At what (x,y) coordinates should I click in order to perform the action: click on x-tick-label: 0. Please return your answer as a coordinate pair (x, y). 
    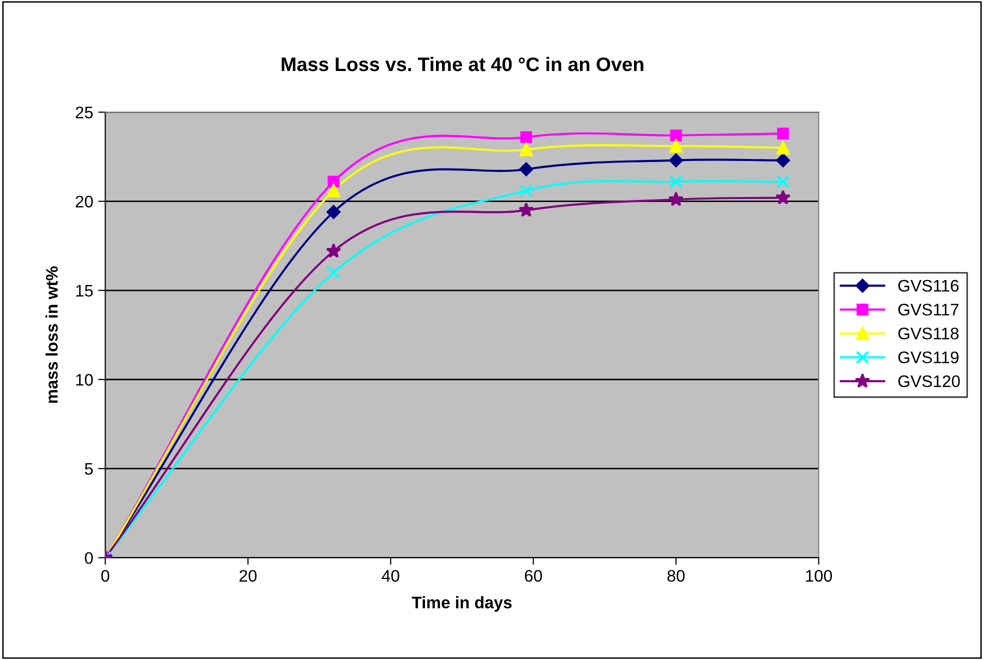
    Looking at the image, I should click on (105, 576).